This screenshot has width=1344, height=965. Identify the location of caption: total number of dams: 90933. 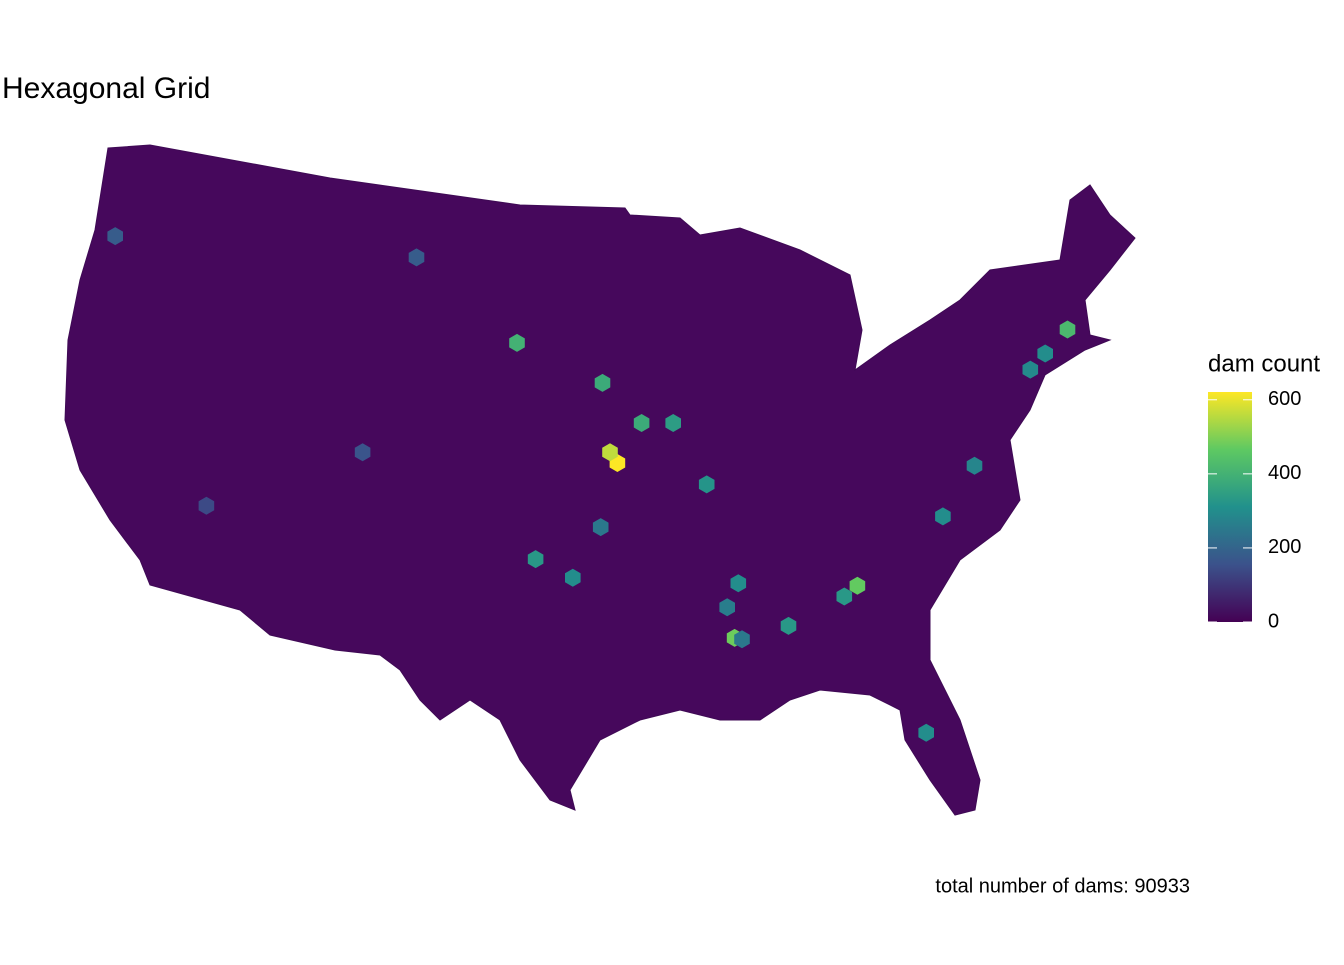
(1062, 886).